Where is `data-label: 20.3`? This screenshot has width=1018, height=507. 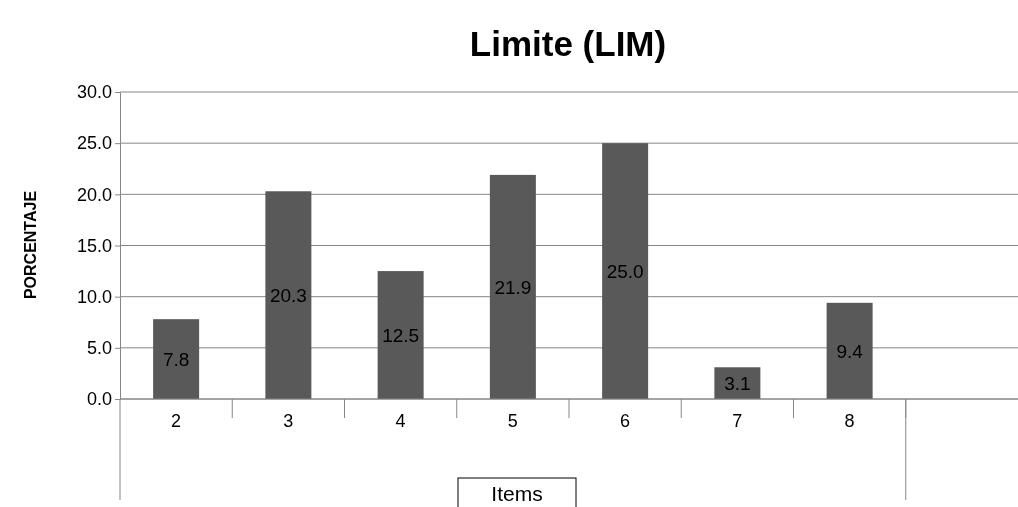
data-label: 20.3 is located at coordinates (288, 296).